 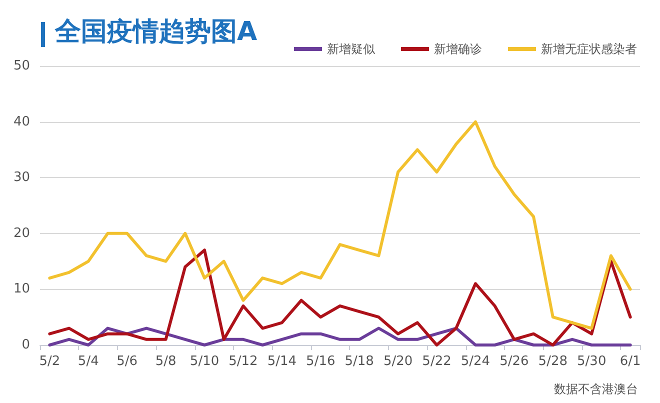 What do you see at coordinates (321, 361) in the screenshot?
I see `x-tick-label: 5/16` at bounding box center [321, 361].